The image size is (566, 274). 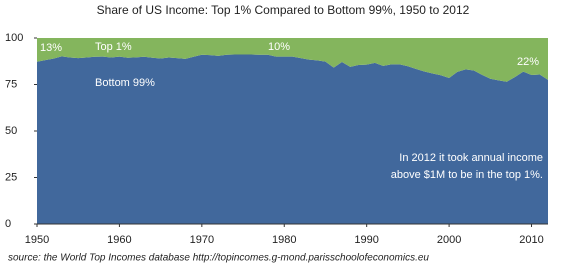 What do you see at coordinates (11, 84) in the screenshot?
I see `y-tick-label: 75` at bounding box center [11, 84].